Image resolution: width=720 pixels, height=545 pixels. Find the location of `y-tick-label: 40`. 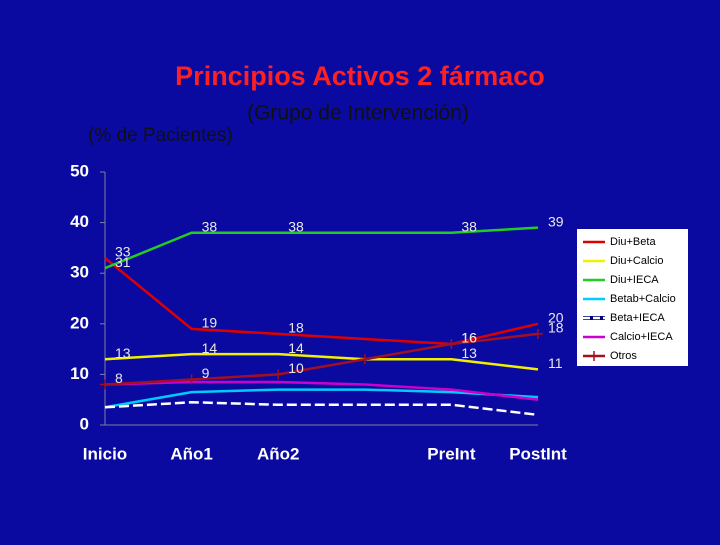

y-tick-label: 40 is located at coordinates (79, 221).